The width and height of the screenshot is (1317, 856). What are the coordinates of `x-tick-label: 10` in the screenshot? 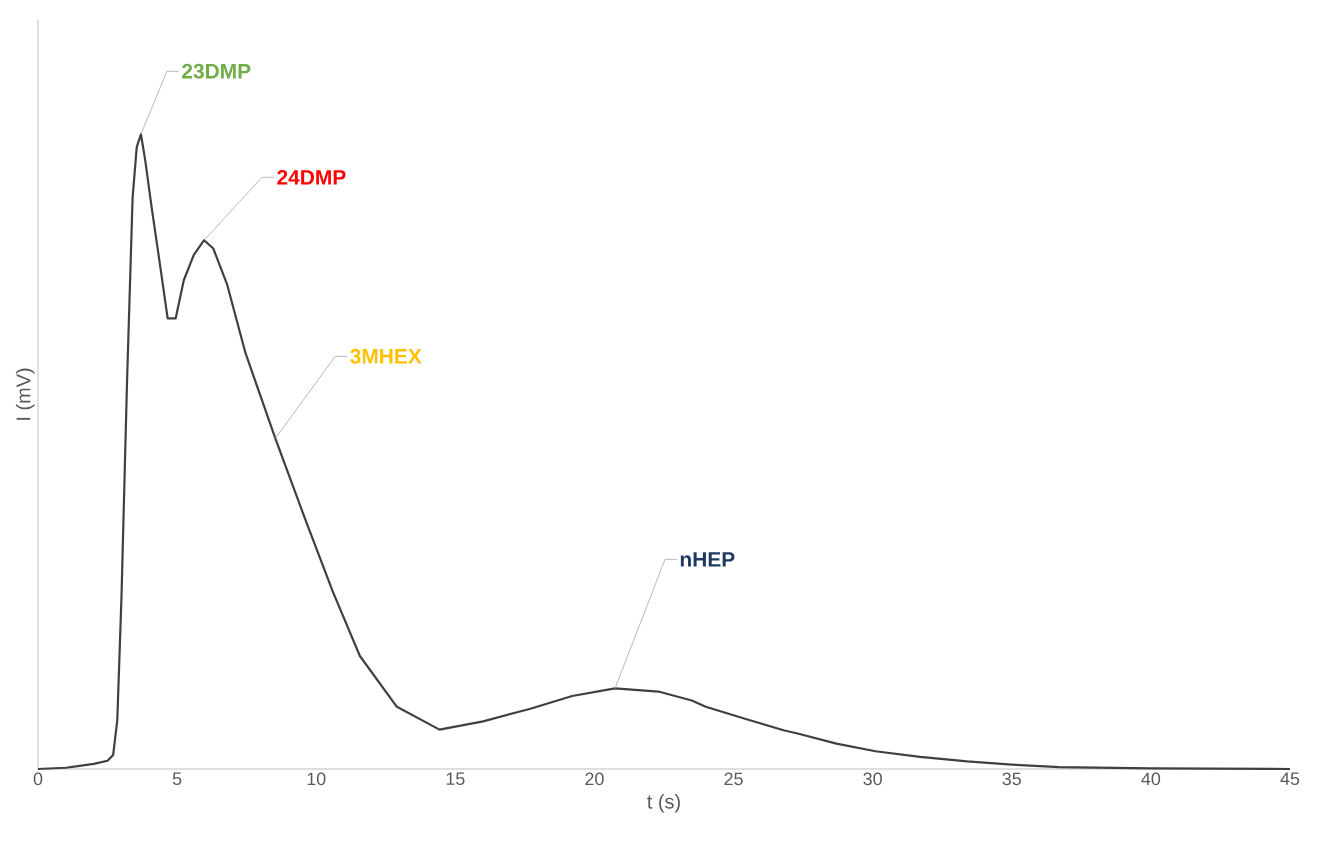 It's located at (316, 779).